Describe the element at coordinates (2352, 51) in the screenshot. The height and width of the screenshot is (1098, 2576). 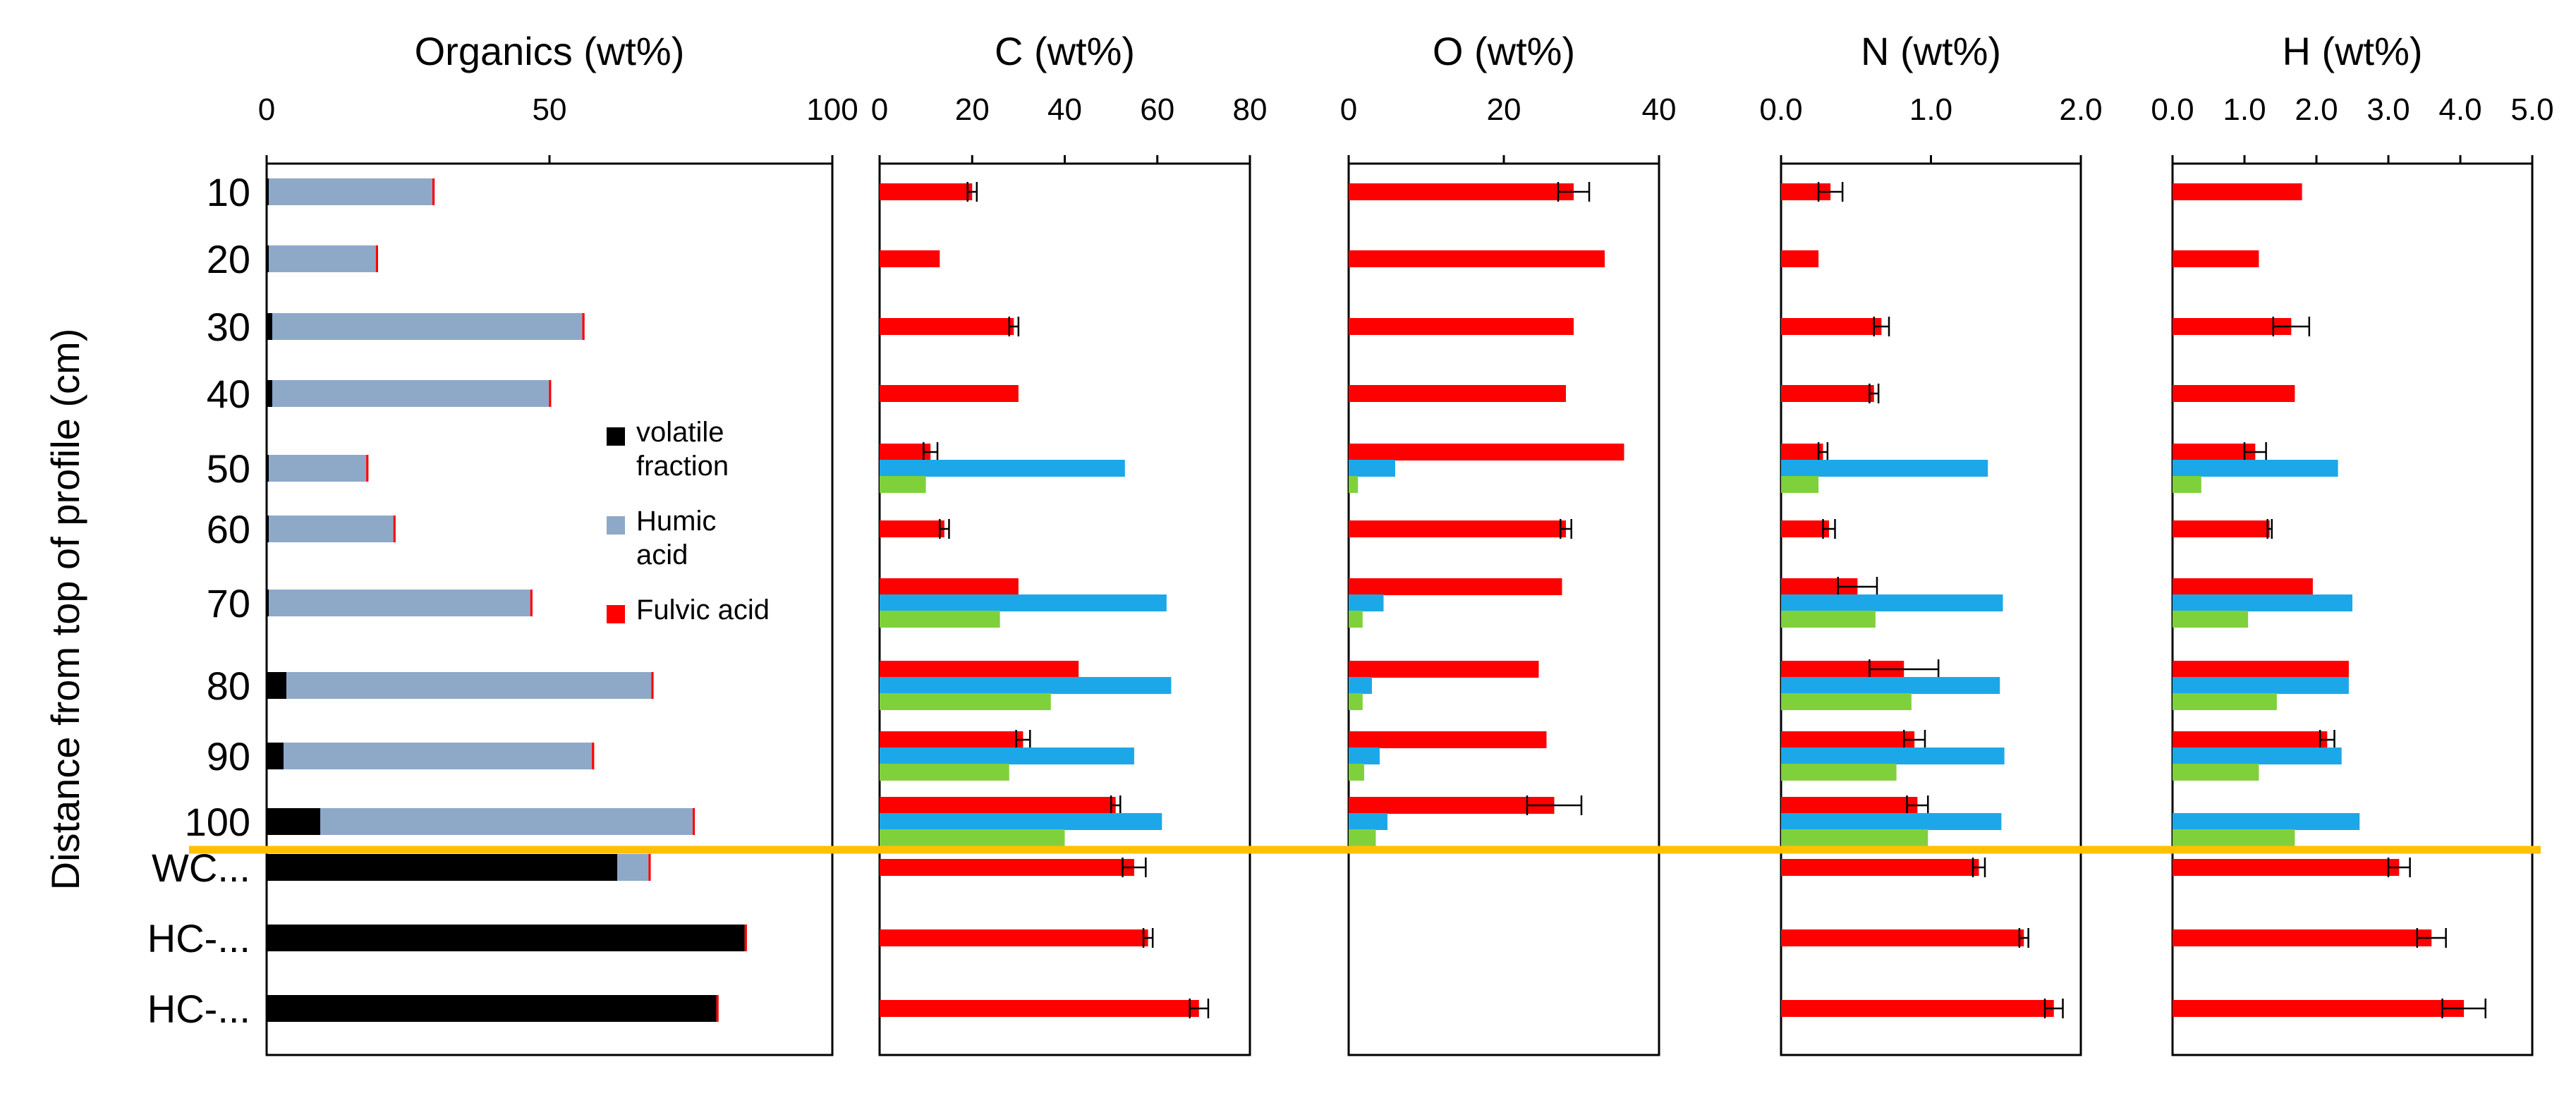
I see `panel-title: H (wt%)` at that location.